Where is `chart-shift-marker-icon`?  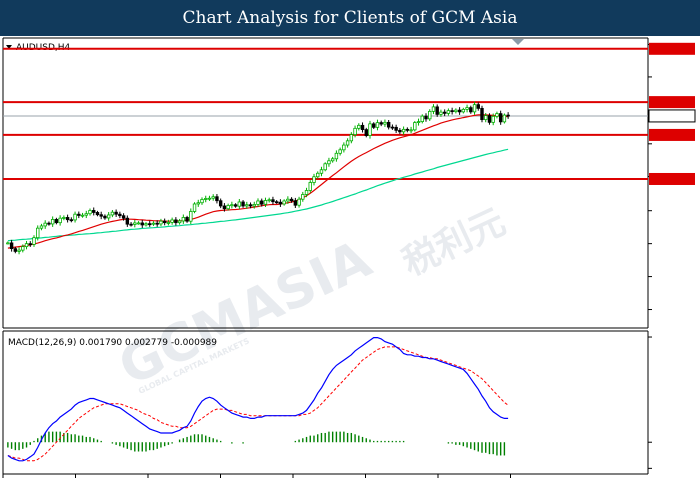 chart-shift-marker-icon is located at coordinates (518, 42).